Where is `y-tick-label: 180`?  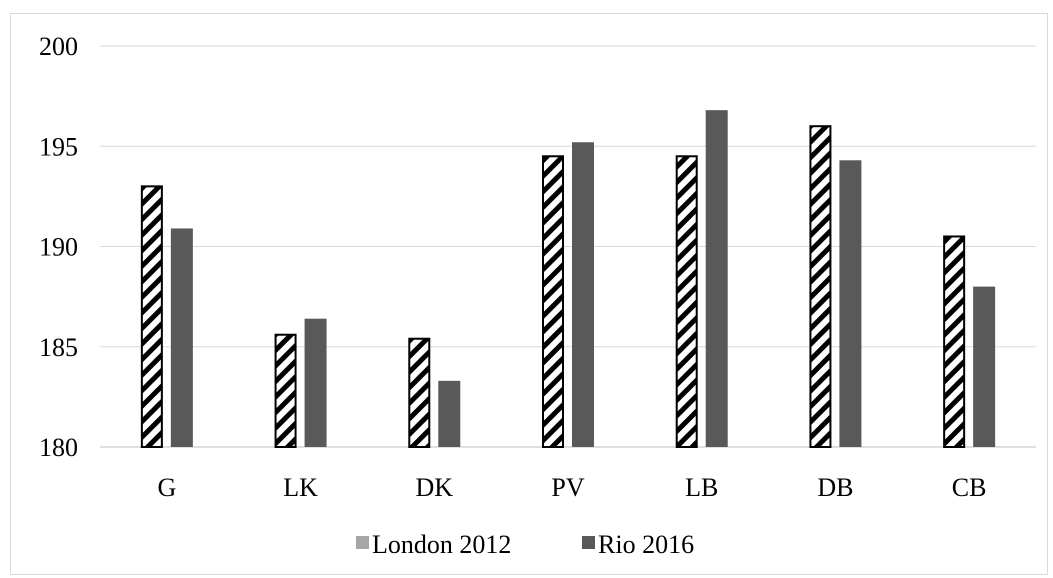
y-tick-label: 180 is located at coordinates (58, 447).